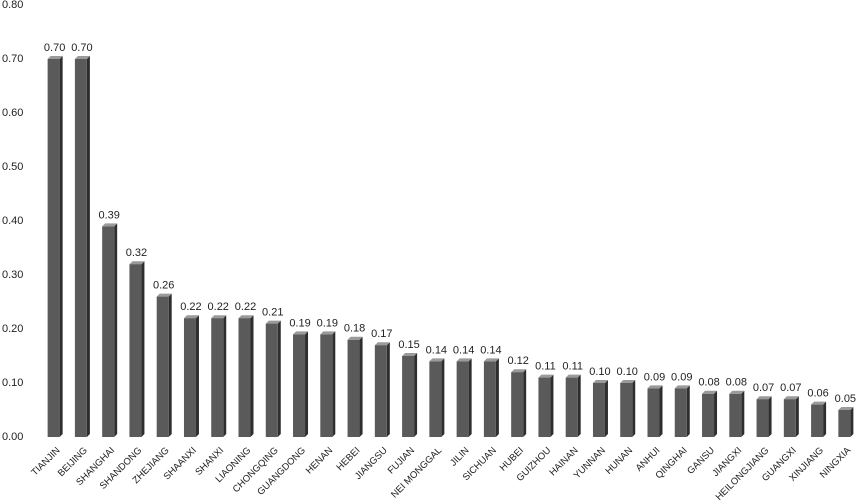 This screenshot has height=504, width=858. What do you see at coordinates (12, 113) in the screenshot?
I see `y-tick-label: 0.60` at bounding box center [12, 113].